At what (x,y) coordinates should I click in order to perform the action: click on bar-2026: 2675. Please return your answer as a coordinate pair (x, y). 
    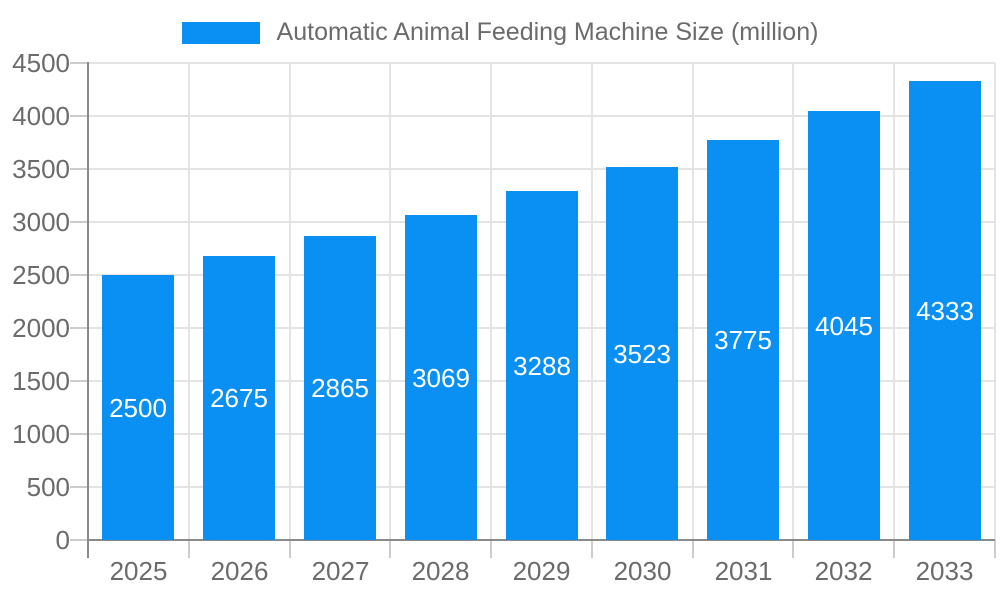
    Looking at the image, I should click on (239, 398).